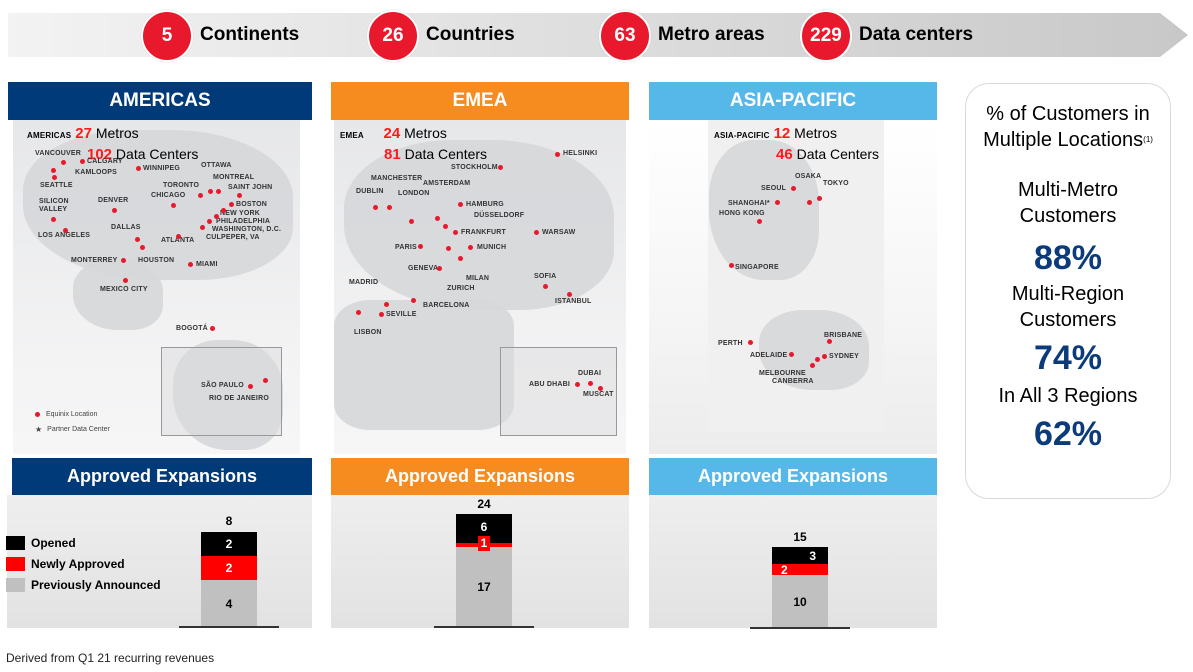 This screenshot has width=1193, height=672. I want to click on city-label: WARSAW, so click(559, 232).